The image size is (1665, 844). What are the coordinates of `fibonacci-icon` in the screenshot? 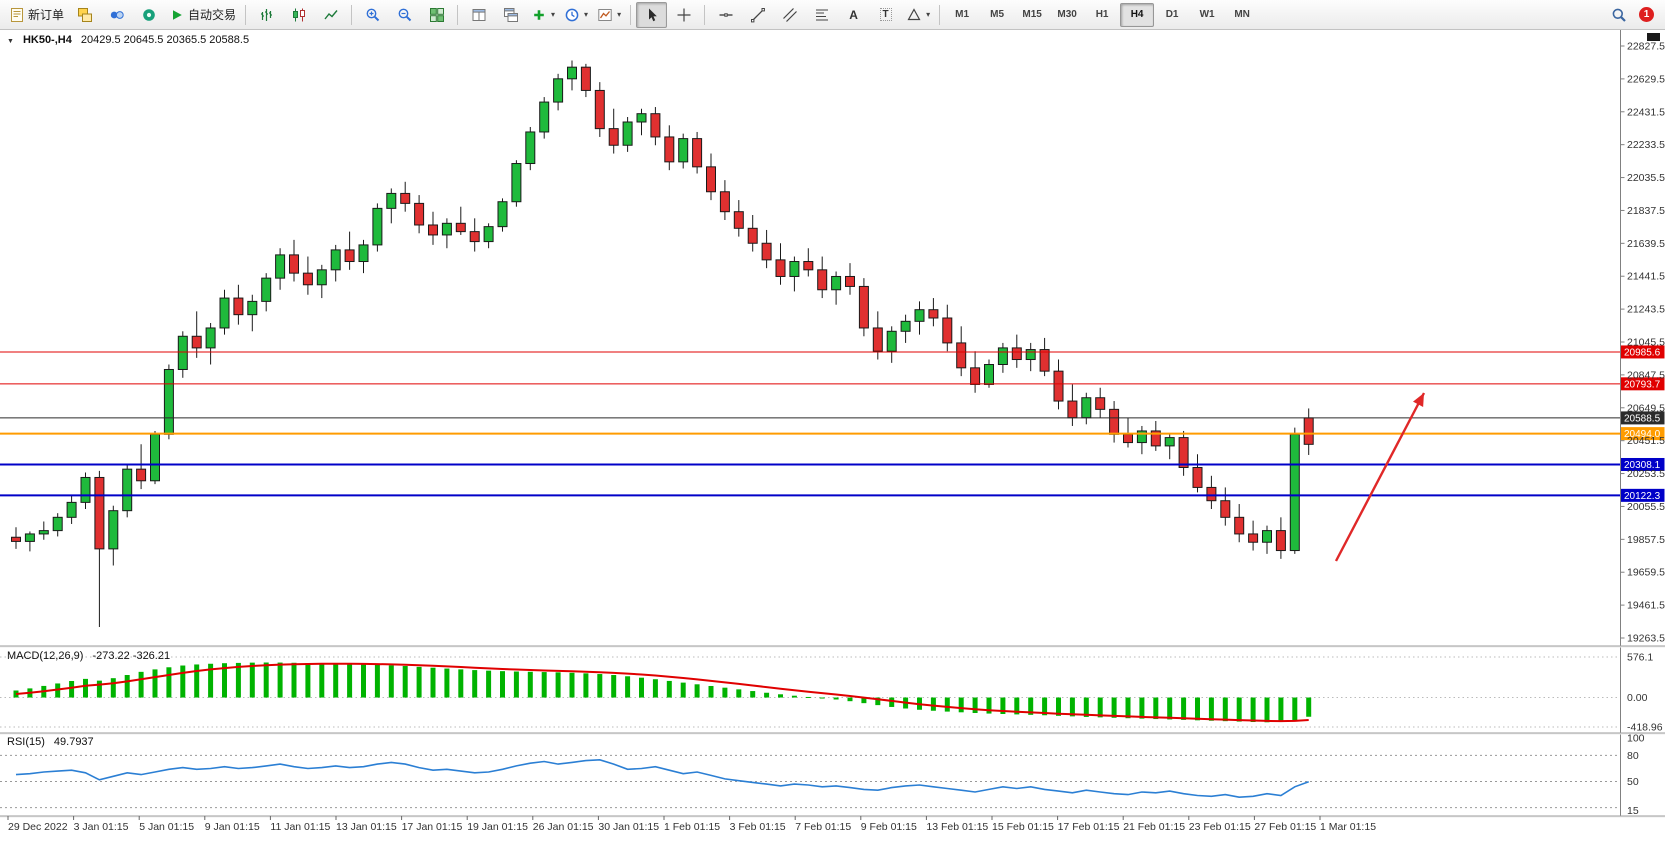 It's located at (821, 14).